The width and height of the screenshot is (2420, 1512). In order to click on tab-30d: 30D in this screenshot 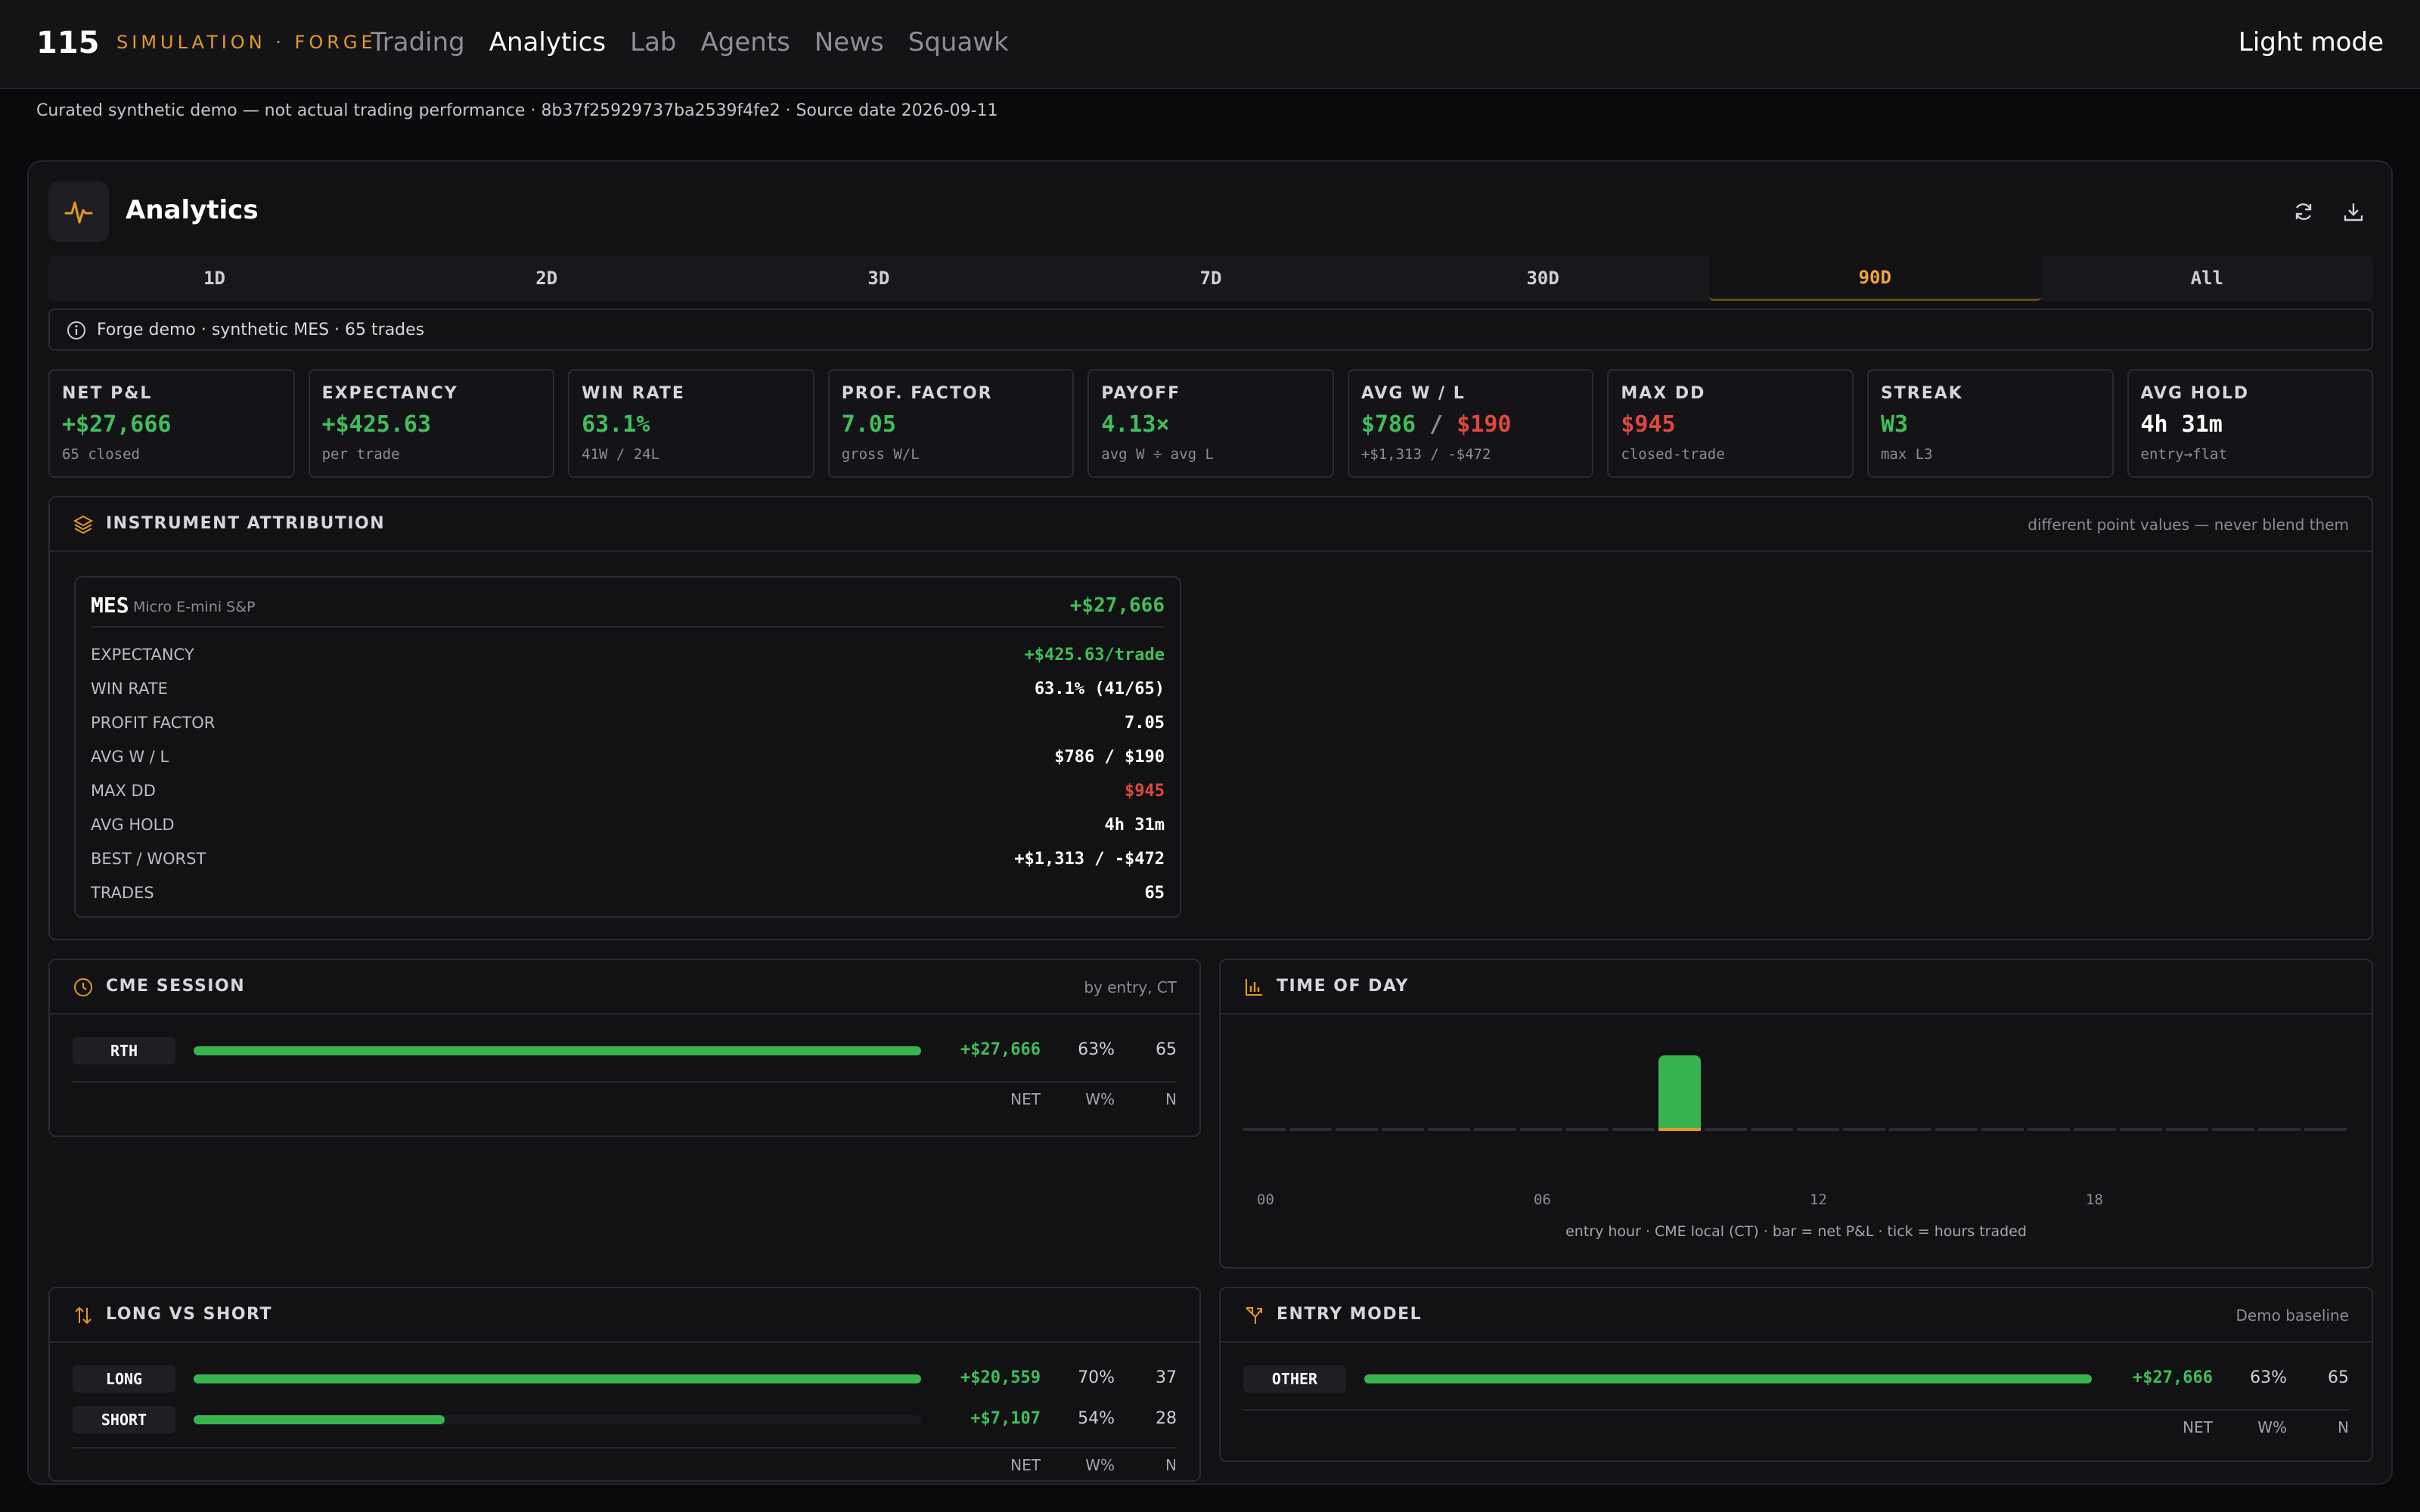, I will do `click(1542, 278)`.